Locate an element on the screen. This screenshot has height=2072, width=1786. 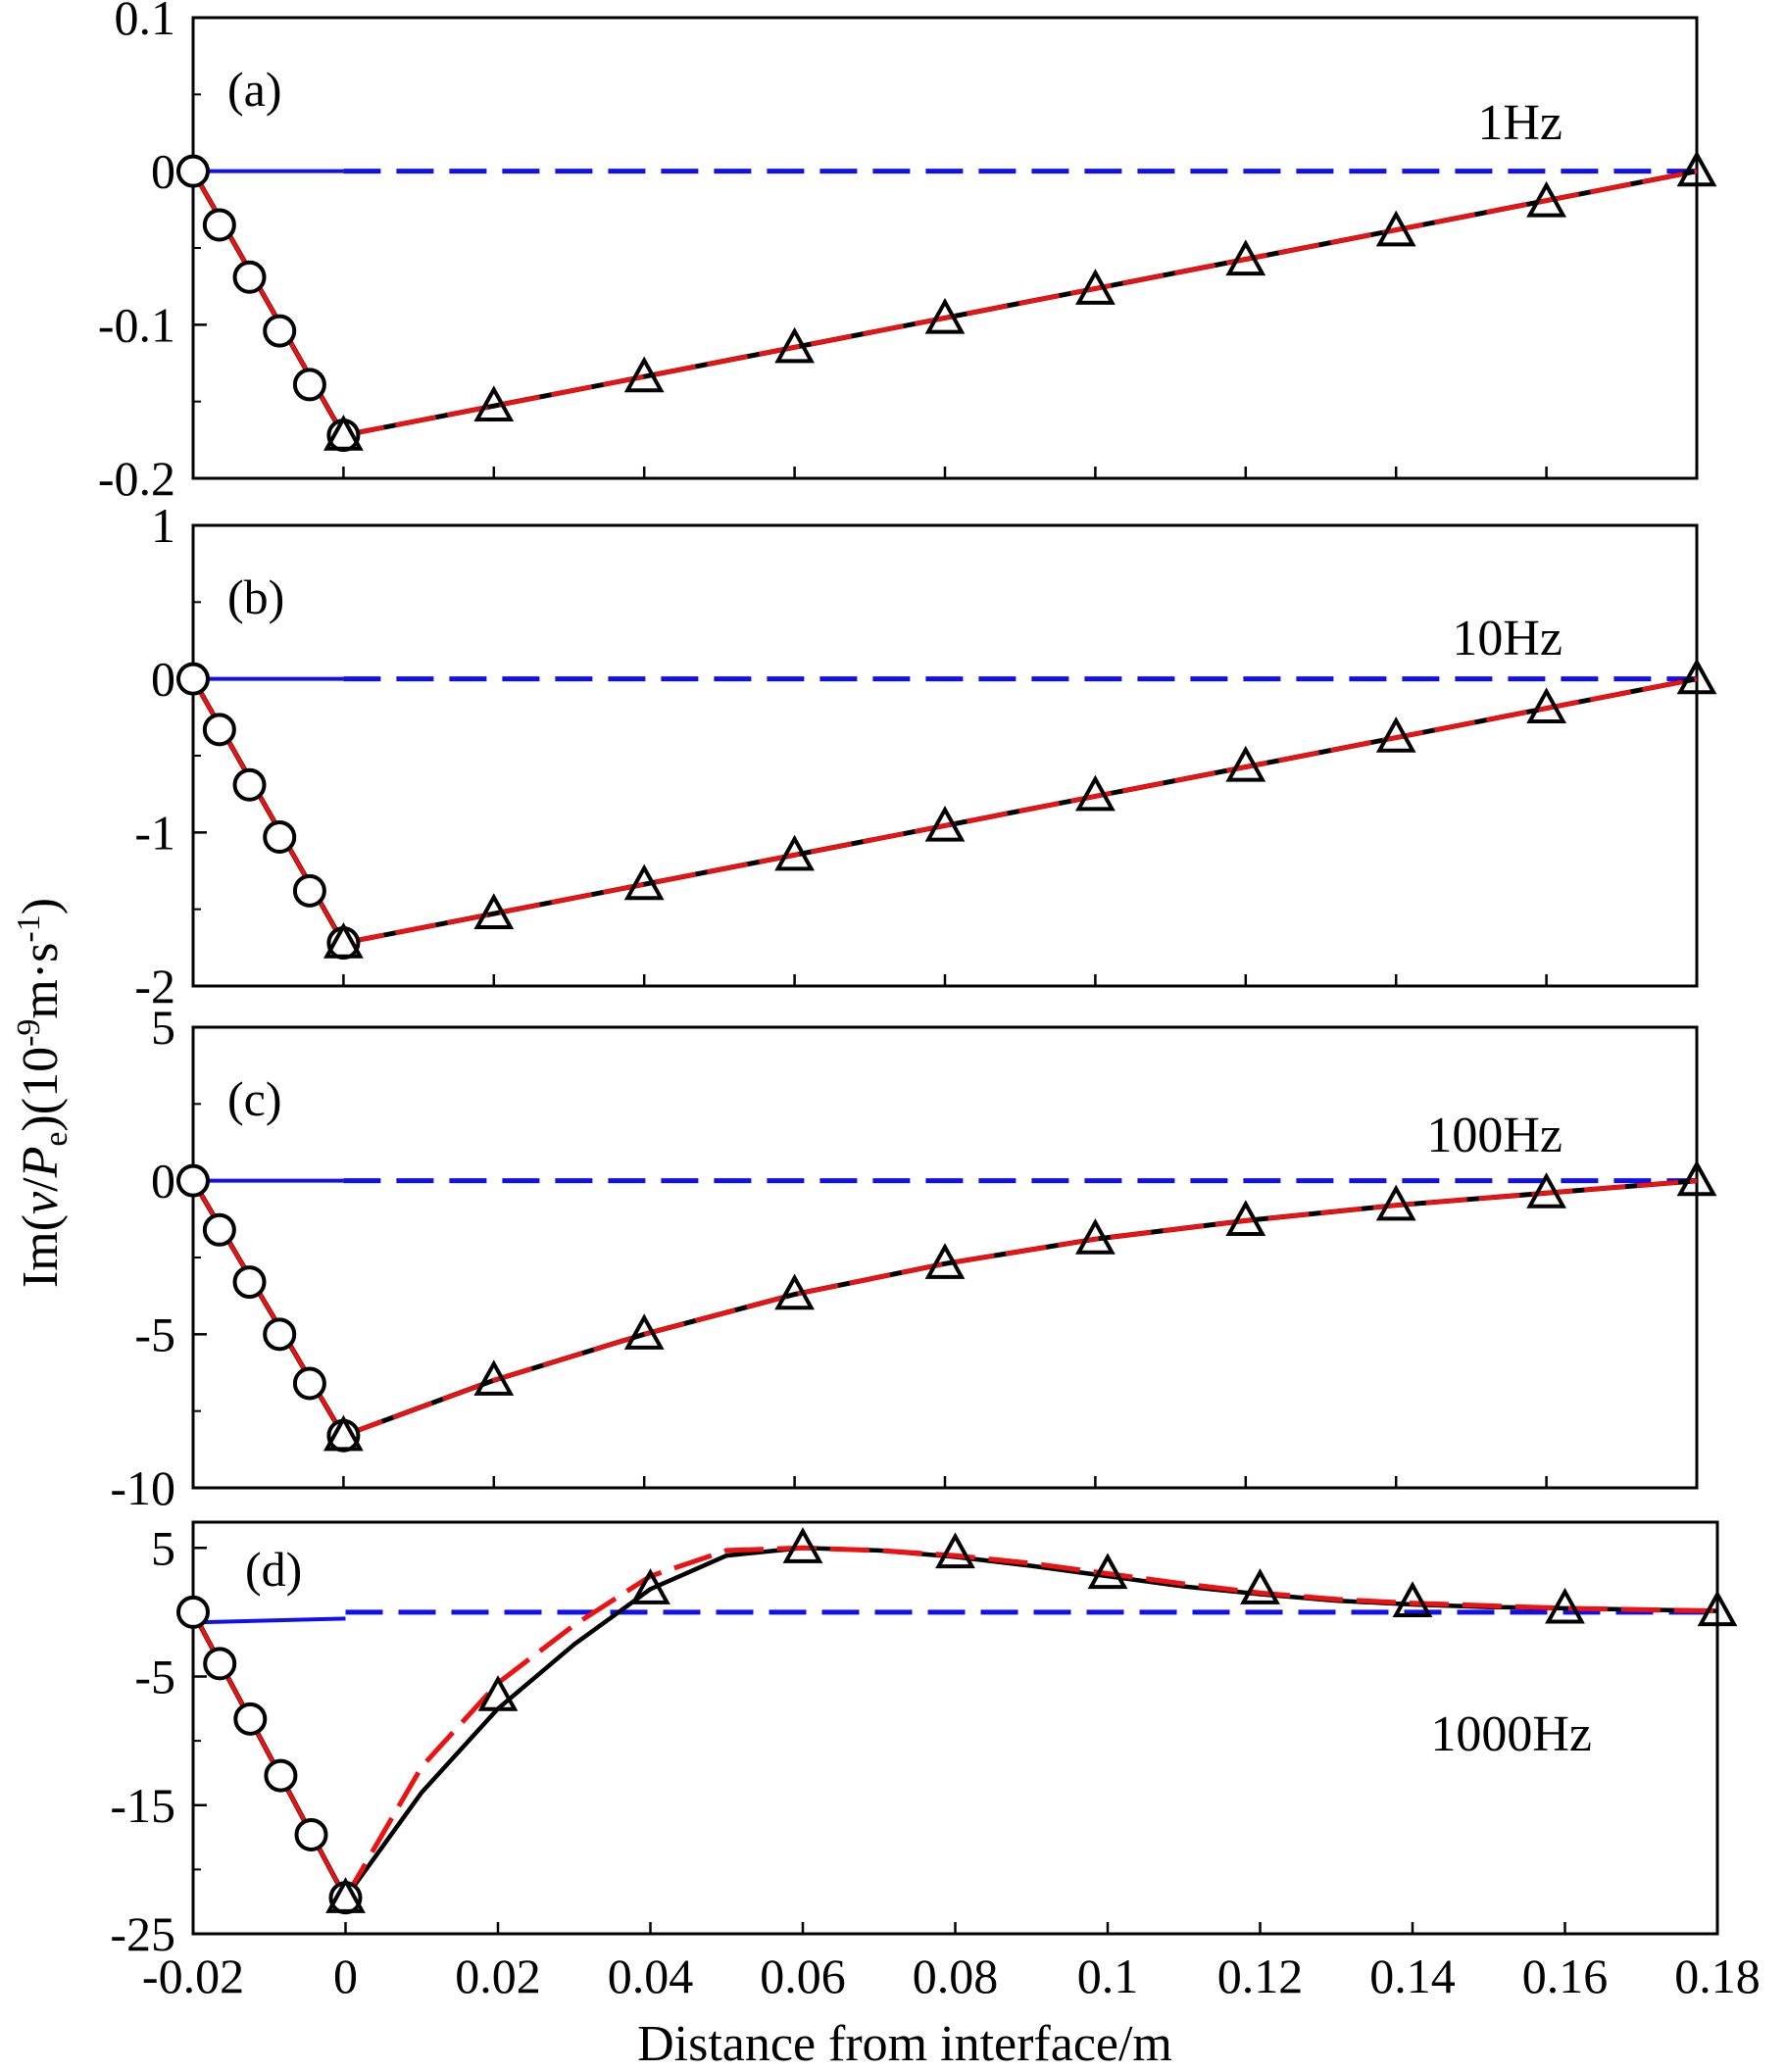
y-title-slash: / is located at coordinates (41, 1184).